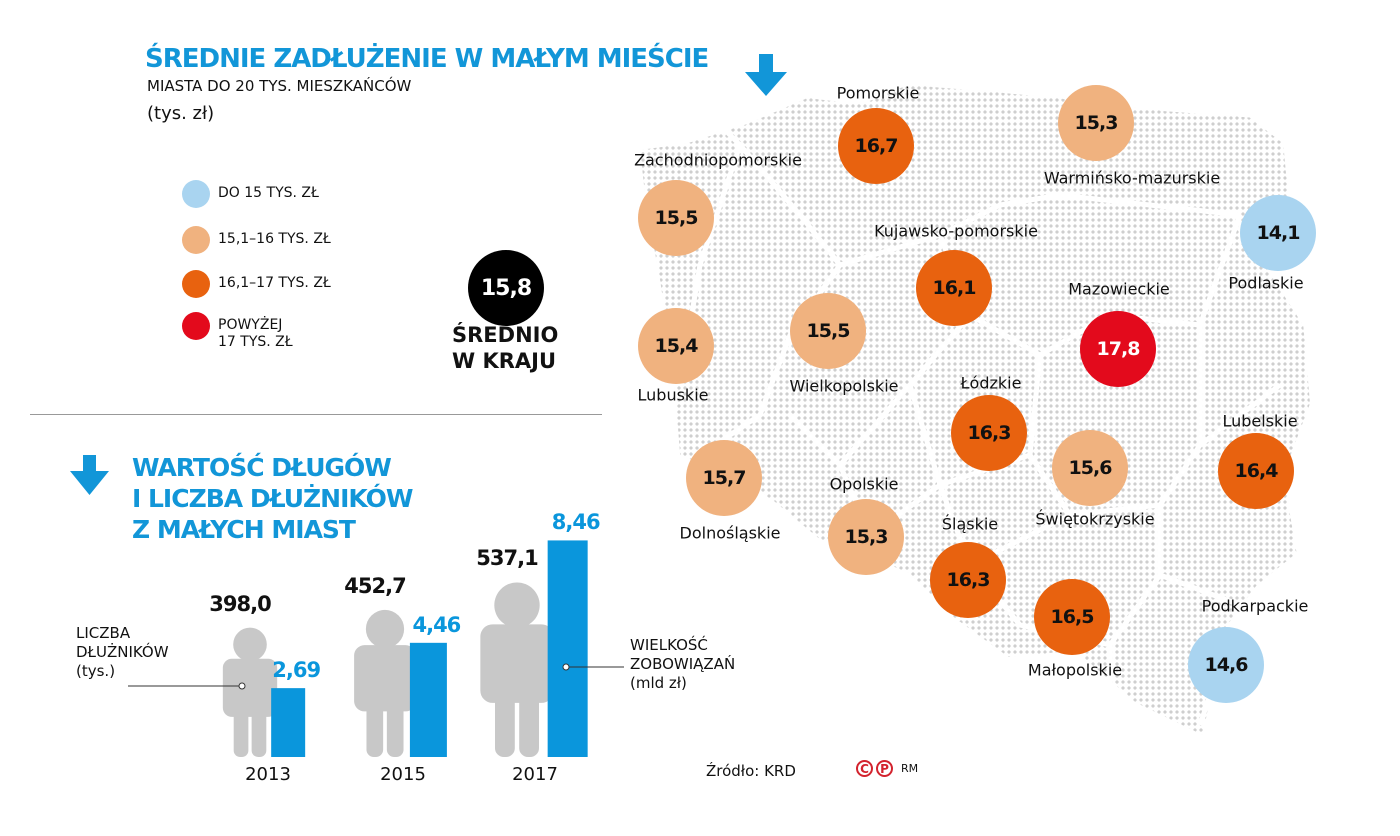 This screenshot has height=836, width=1400. What do you see at coordinates (240, 603) in the screenshot?
I see `debtor-count-label: 398,0` at bounding box center [240, 603].